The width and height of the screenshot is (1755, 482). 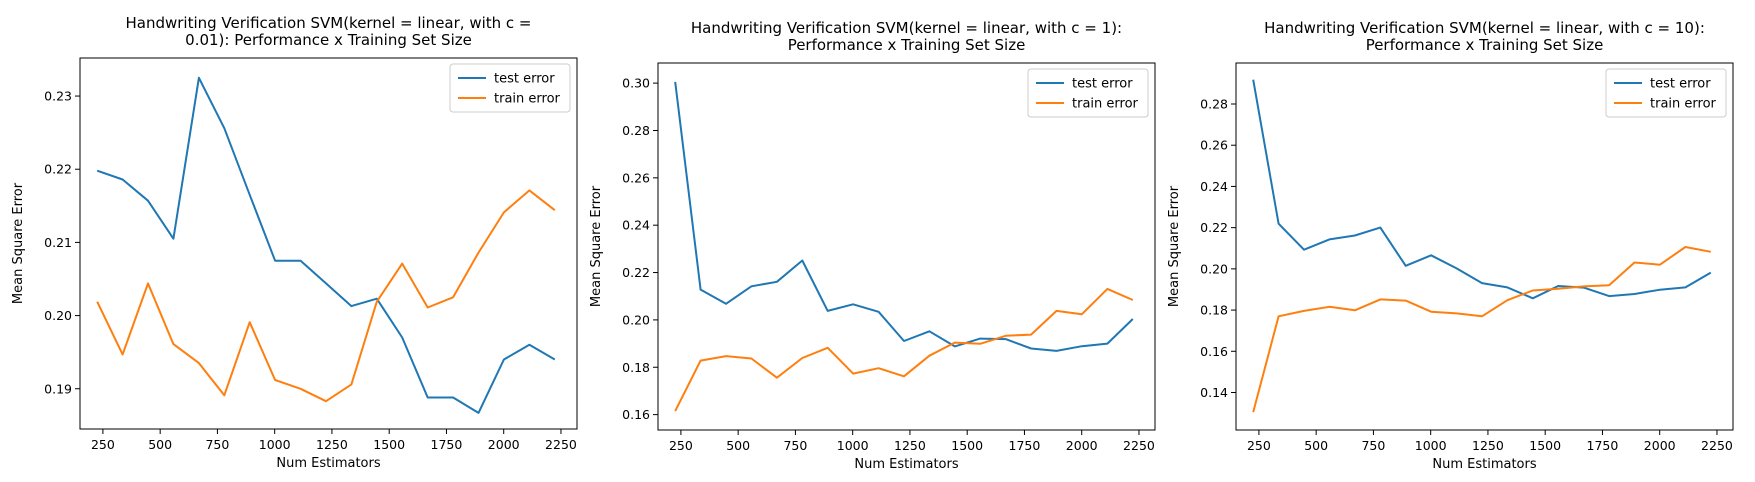 What do you see at coordinates (1214, 392) in the screenshot?
I see `y-tick-label: 0.14` at bounding box center [1214, 392].